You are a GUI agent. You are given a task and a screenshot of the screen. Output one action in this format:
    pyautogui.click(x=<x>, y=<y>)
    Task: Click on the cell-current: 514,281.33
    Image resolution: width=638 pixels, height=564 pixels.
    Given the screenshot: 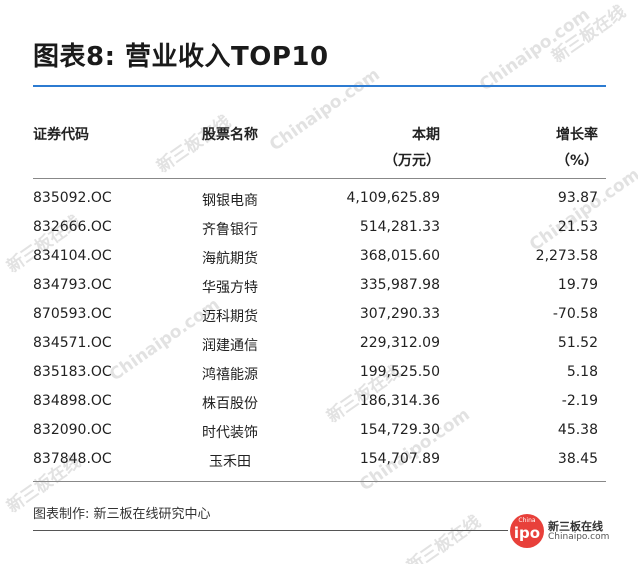 What is the action you would take?
    pyautogui.click(x=399, y=227)
    